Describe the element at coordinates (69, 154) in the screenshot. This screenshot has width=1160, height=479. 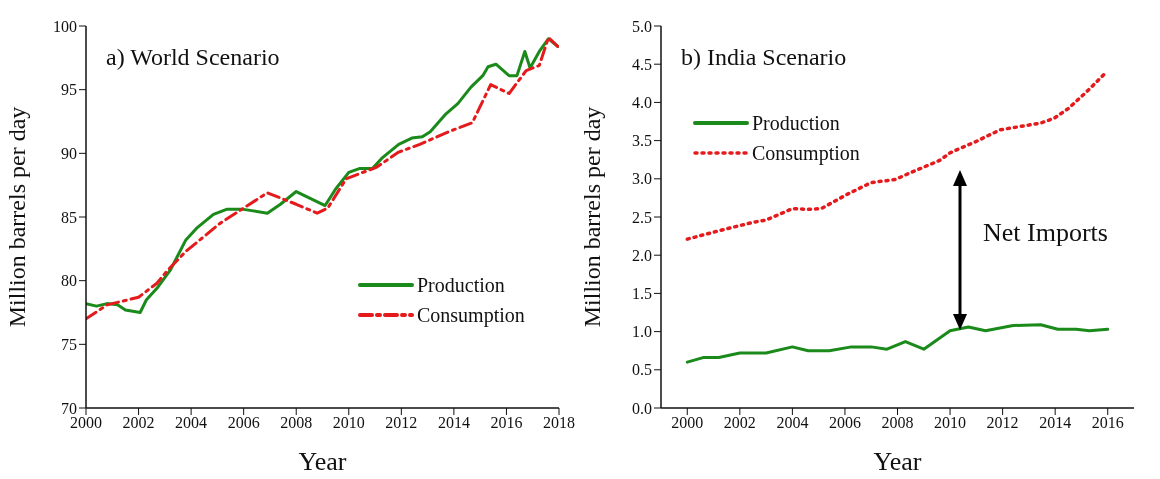
I see `y-tick-label: 90` at that location.